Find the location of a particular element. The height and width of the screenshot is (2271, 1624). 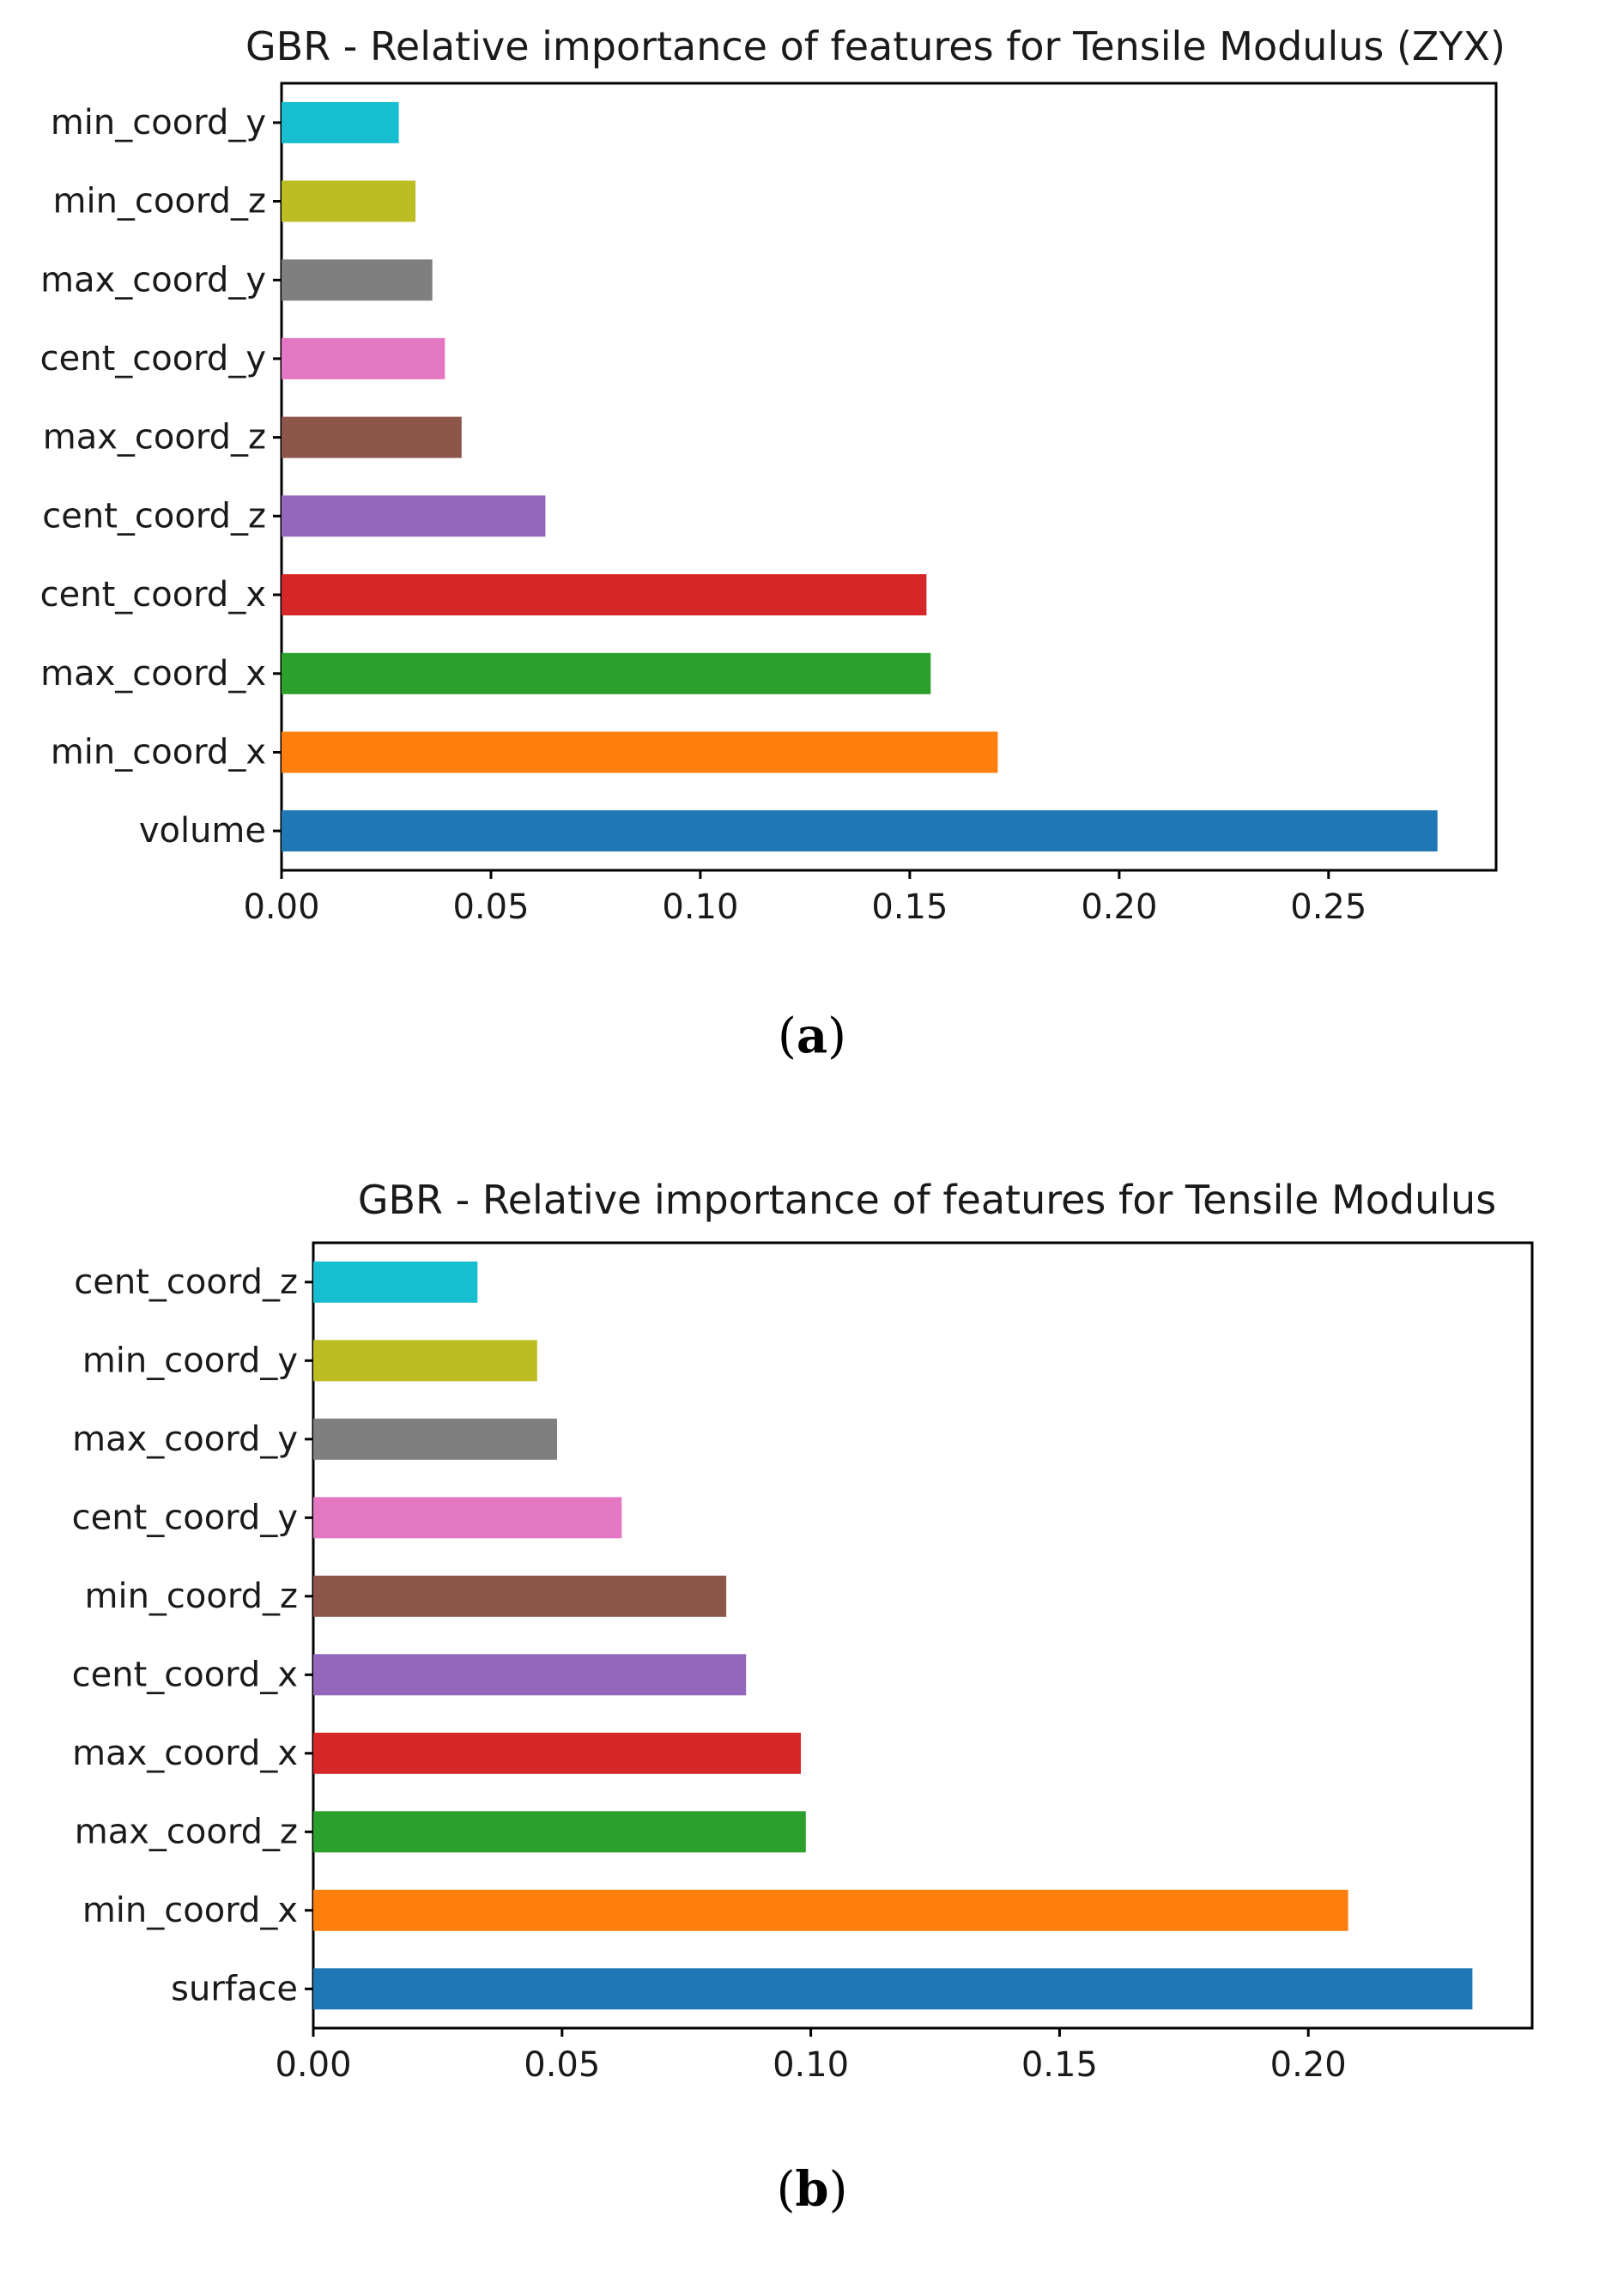

y-tick-label-b-7: max_coord_y is located at coordinates (185, 1439).